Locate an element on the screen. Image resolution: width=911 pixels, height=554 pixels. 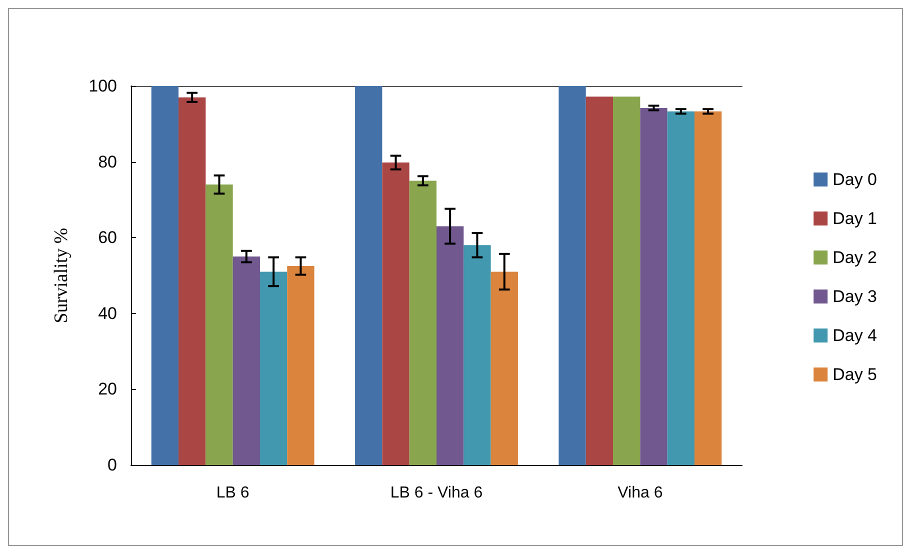
y-tick-label: 100 is located at coordinates (102, 86).